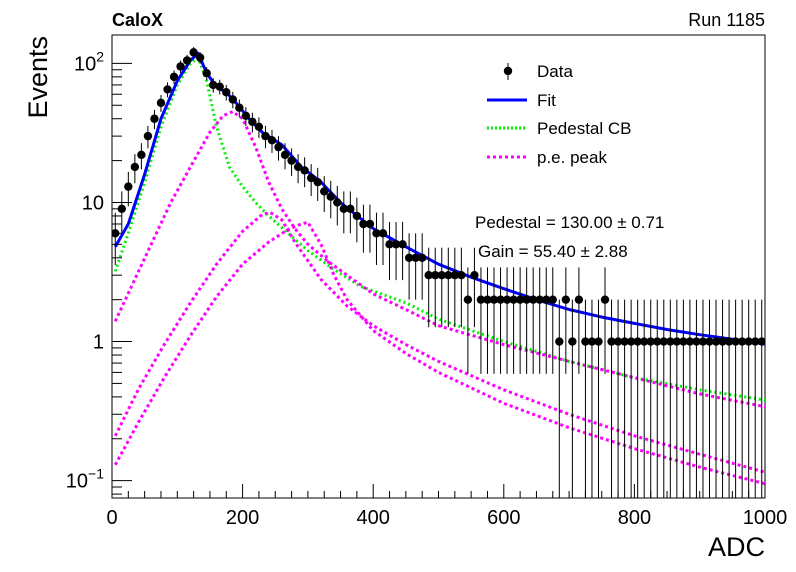 The width and height of the screenshot is (796, 572). What do you see at coordinates (38, 77) in the screenshot?
I see `y-axis-title: Events` at bounding box center [38, 77].